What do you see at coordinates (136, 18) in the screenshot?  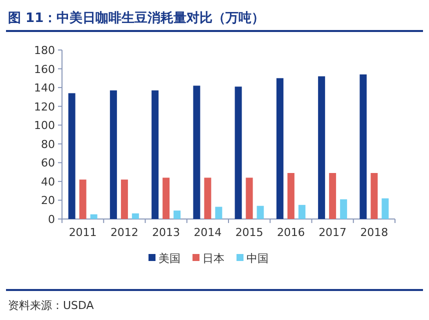 I see `chart-title: 图 11：中美日咖啡生豆消耗量对比（万吨）` at bounding box center [136, 18].